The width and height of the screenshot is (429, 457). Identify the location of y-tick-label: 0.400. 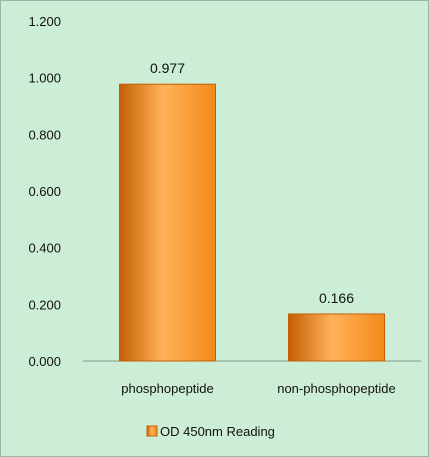
(44, 248).